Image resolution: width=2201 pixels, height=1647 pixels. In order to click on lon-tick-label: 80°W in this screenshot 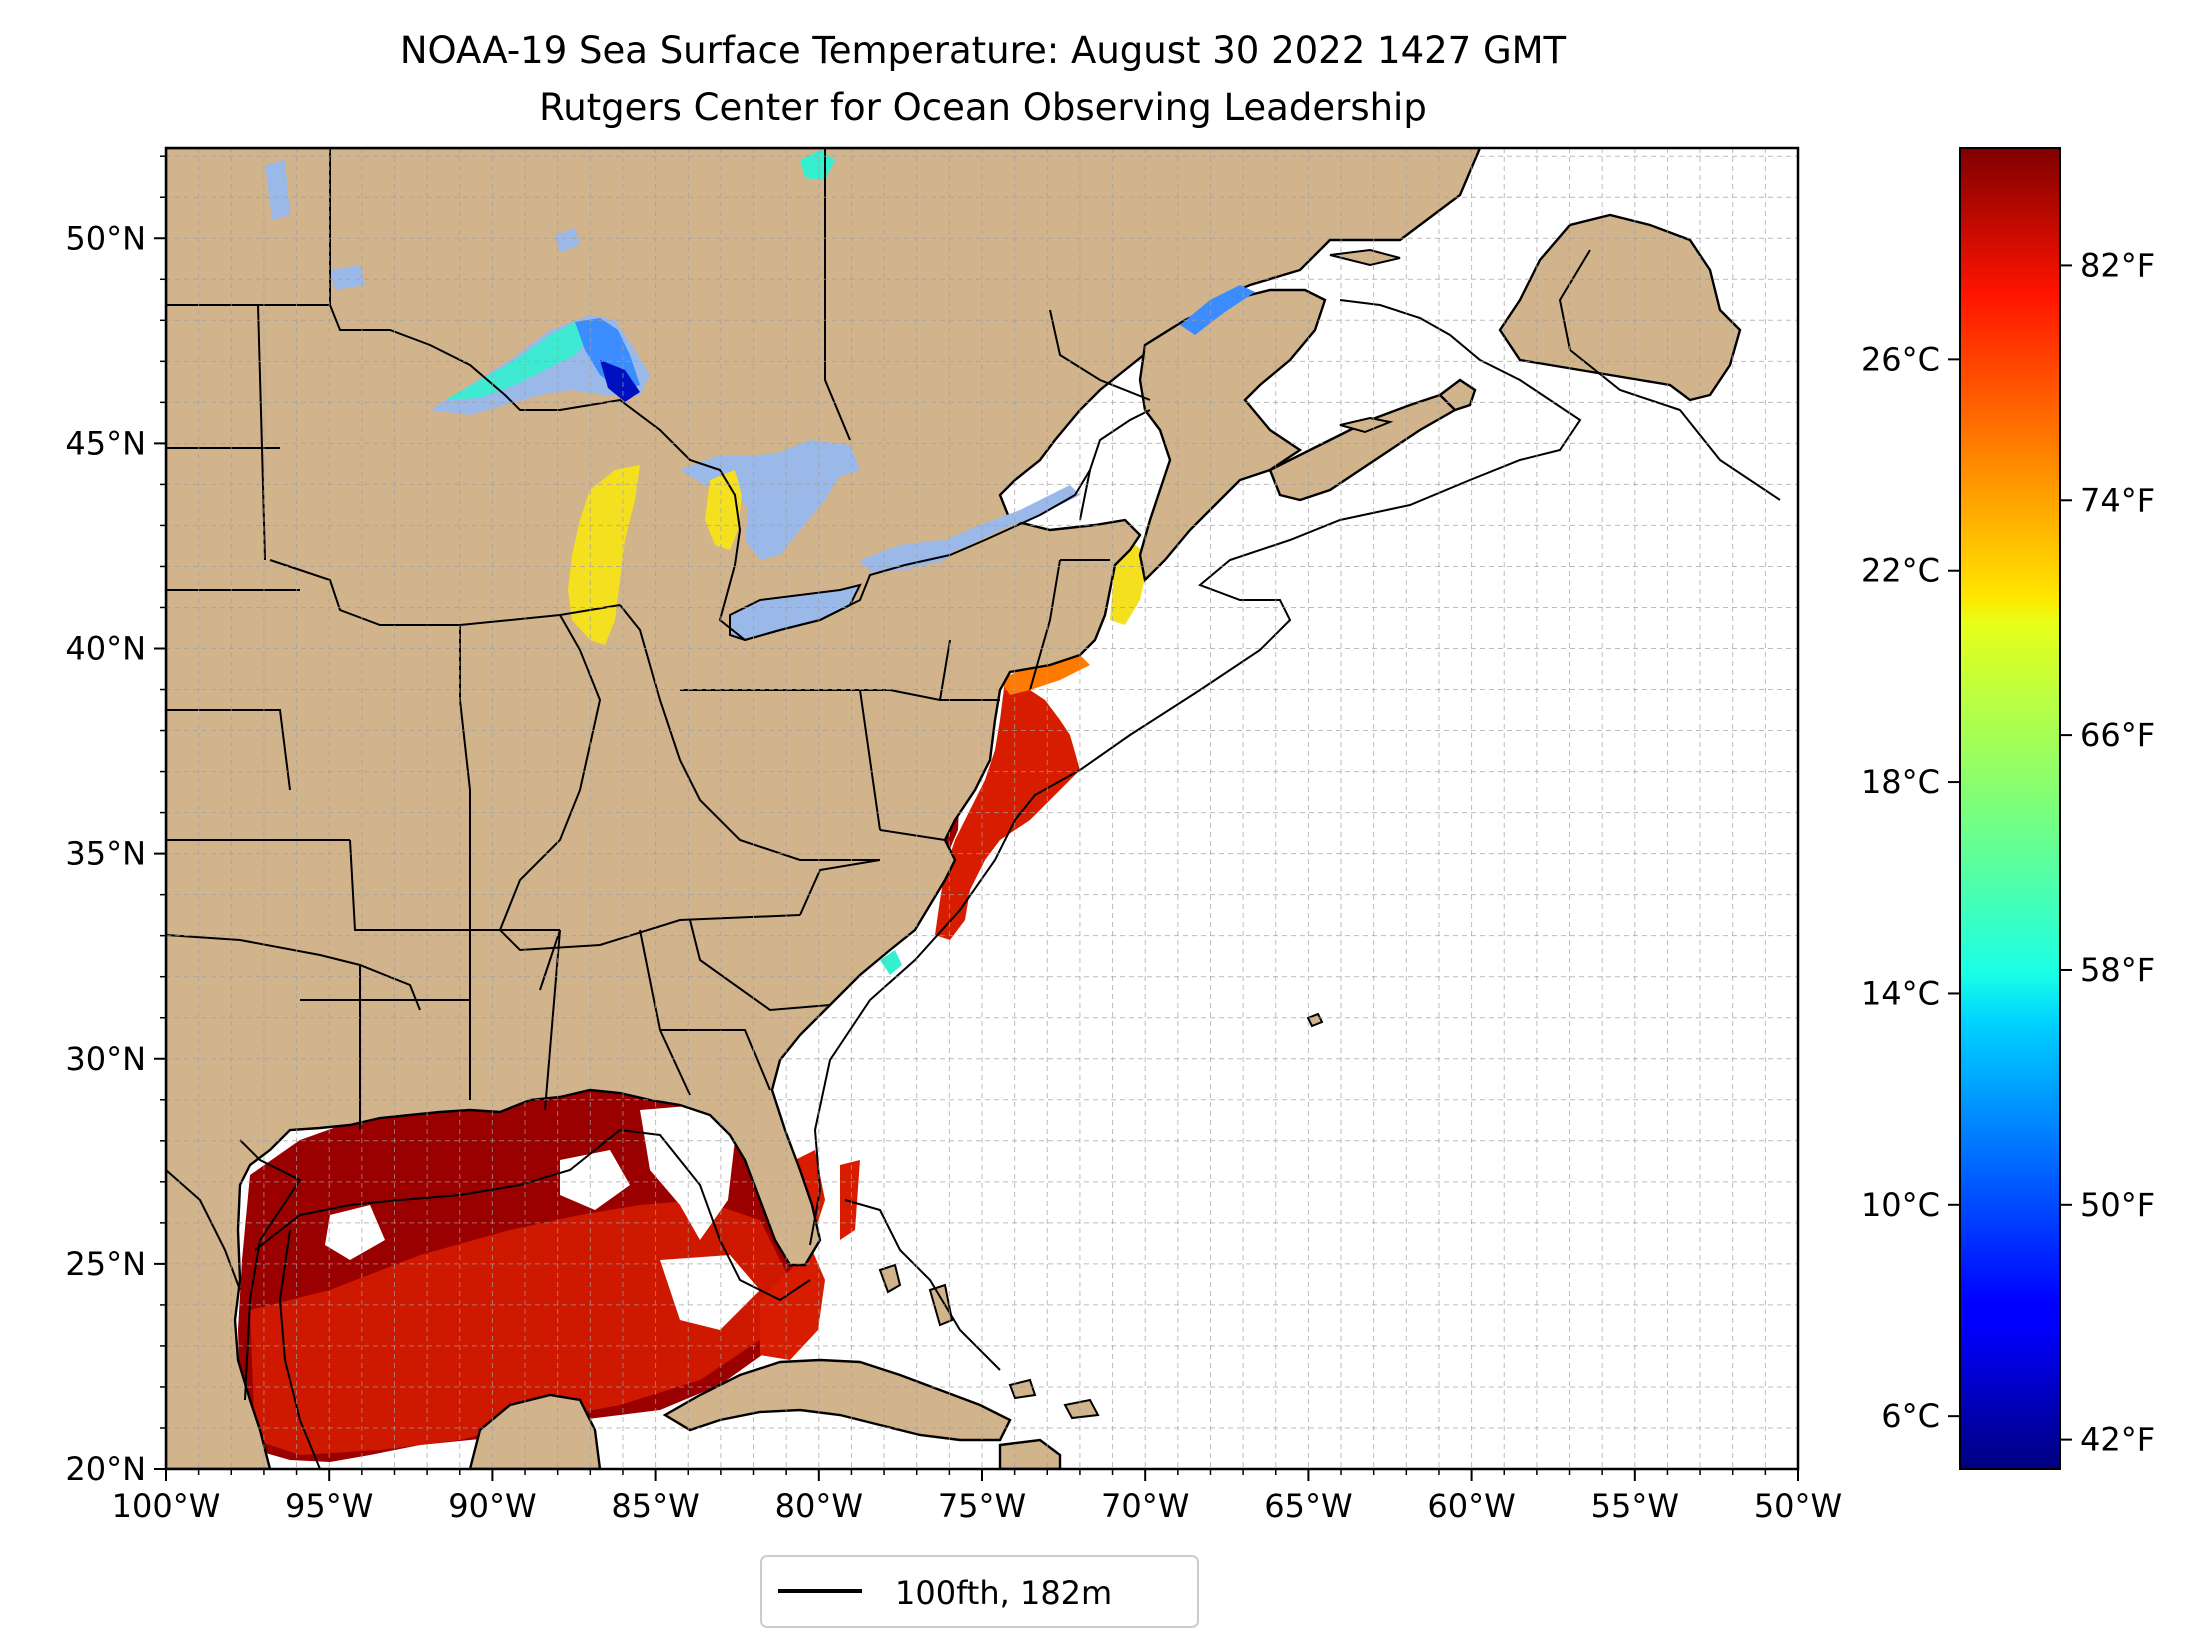, I will do `click(819, 1506)`.